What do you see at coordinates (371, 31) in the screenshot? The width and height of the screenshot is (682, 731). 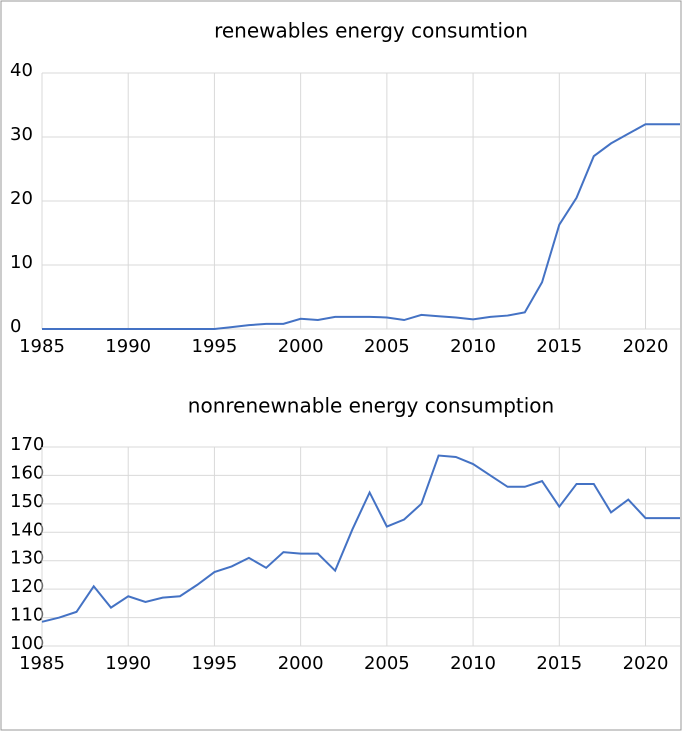 I see `chart-title: renewables energy consumtion` at bounding box center [371, 31].